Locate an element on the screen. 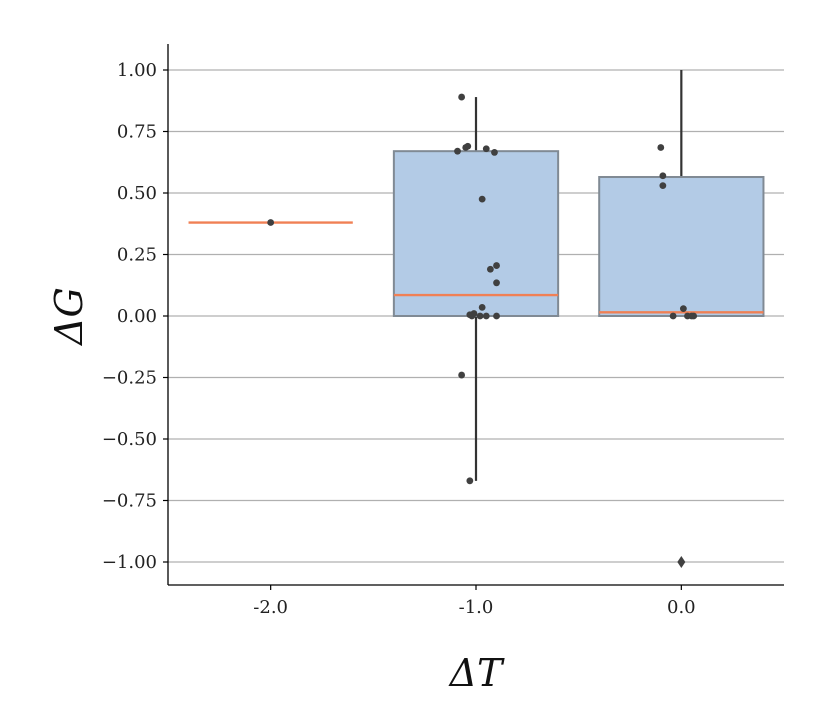 The image size is (830, 712). y-tick-label: 0.00 is located at coordinates (137, 316).